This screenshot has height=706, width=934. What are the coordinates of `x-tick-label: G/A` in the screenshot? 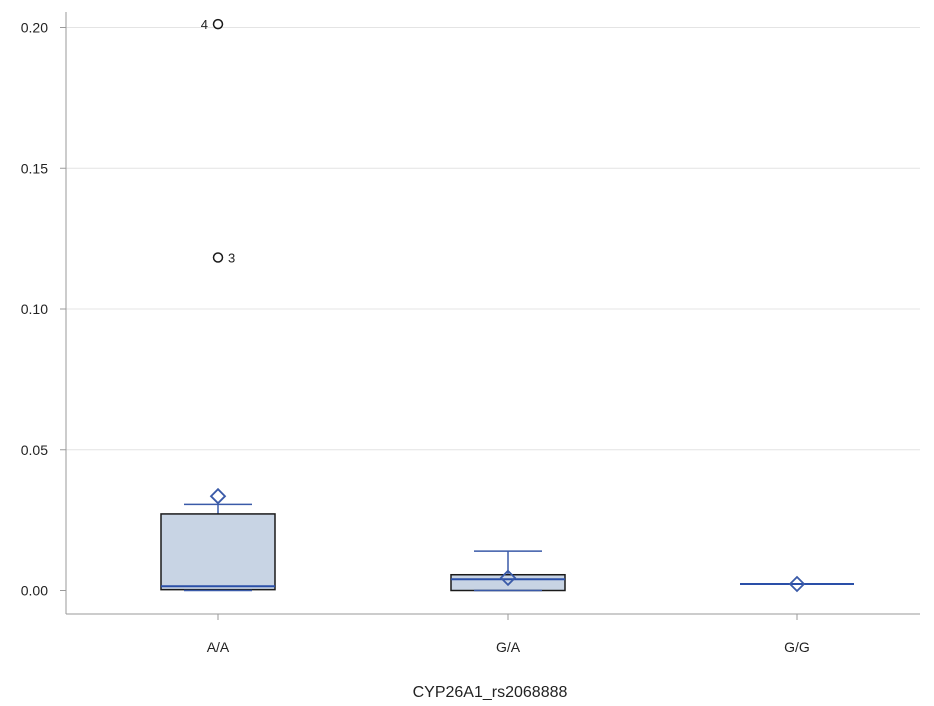 It's located at (508, 647).